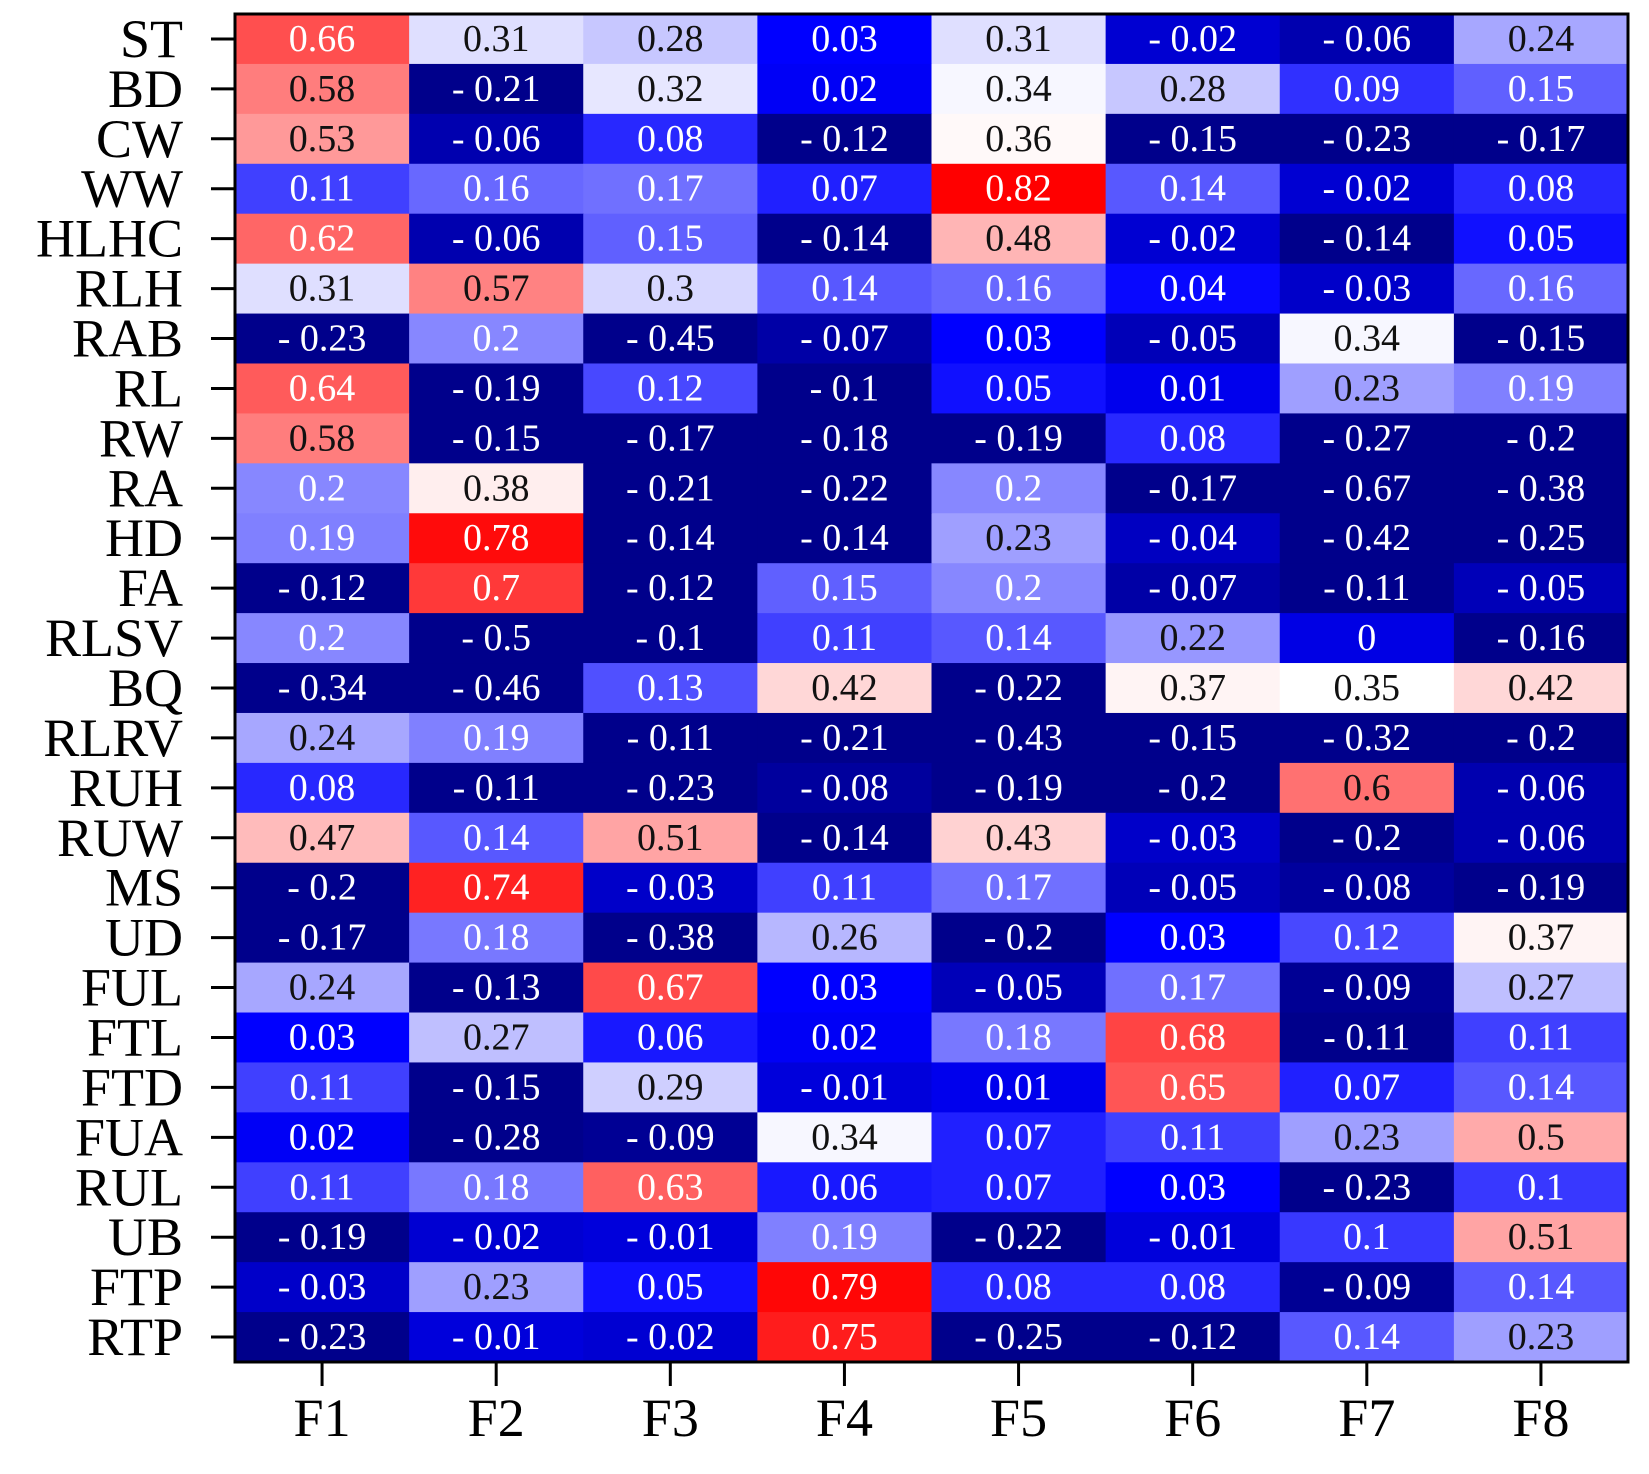 The height and width of the screenshot is (1474, 1649). I want to click on heatmap-cell-ftd-f8, so click(1541, 1087).